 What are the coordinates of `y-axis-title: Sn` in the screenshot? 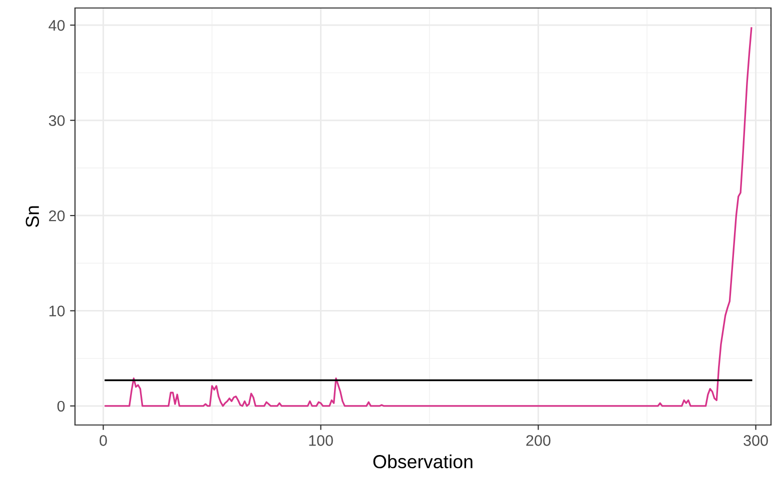 It's located at (33, 217).